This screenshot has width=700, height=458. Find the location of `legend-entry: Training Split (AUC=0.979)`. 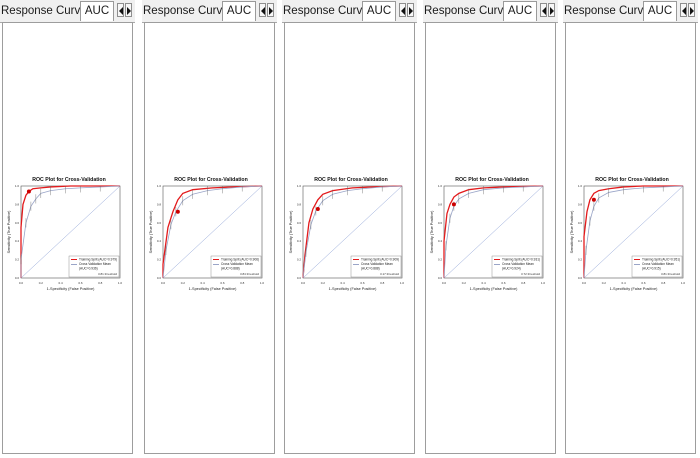

legend-entry: Training Split (AUC=0.979) is located at coordinates (98, 260).